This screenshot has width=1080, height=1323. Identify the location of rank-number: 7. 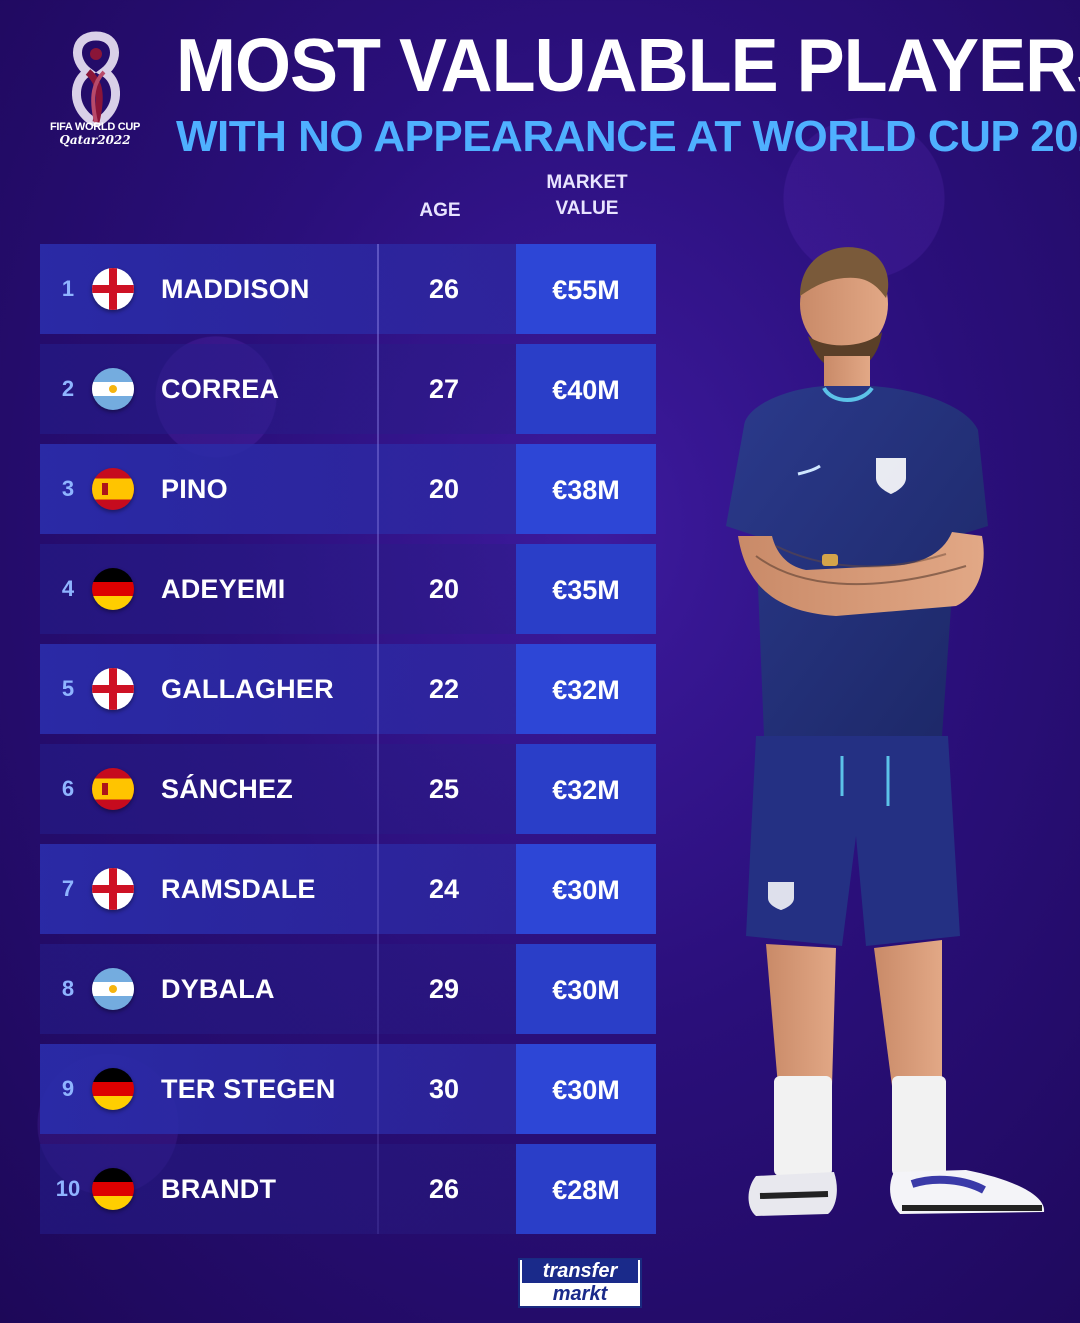
(68, 888).